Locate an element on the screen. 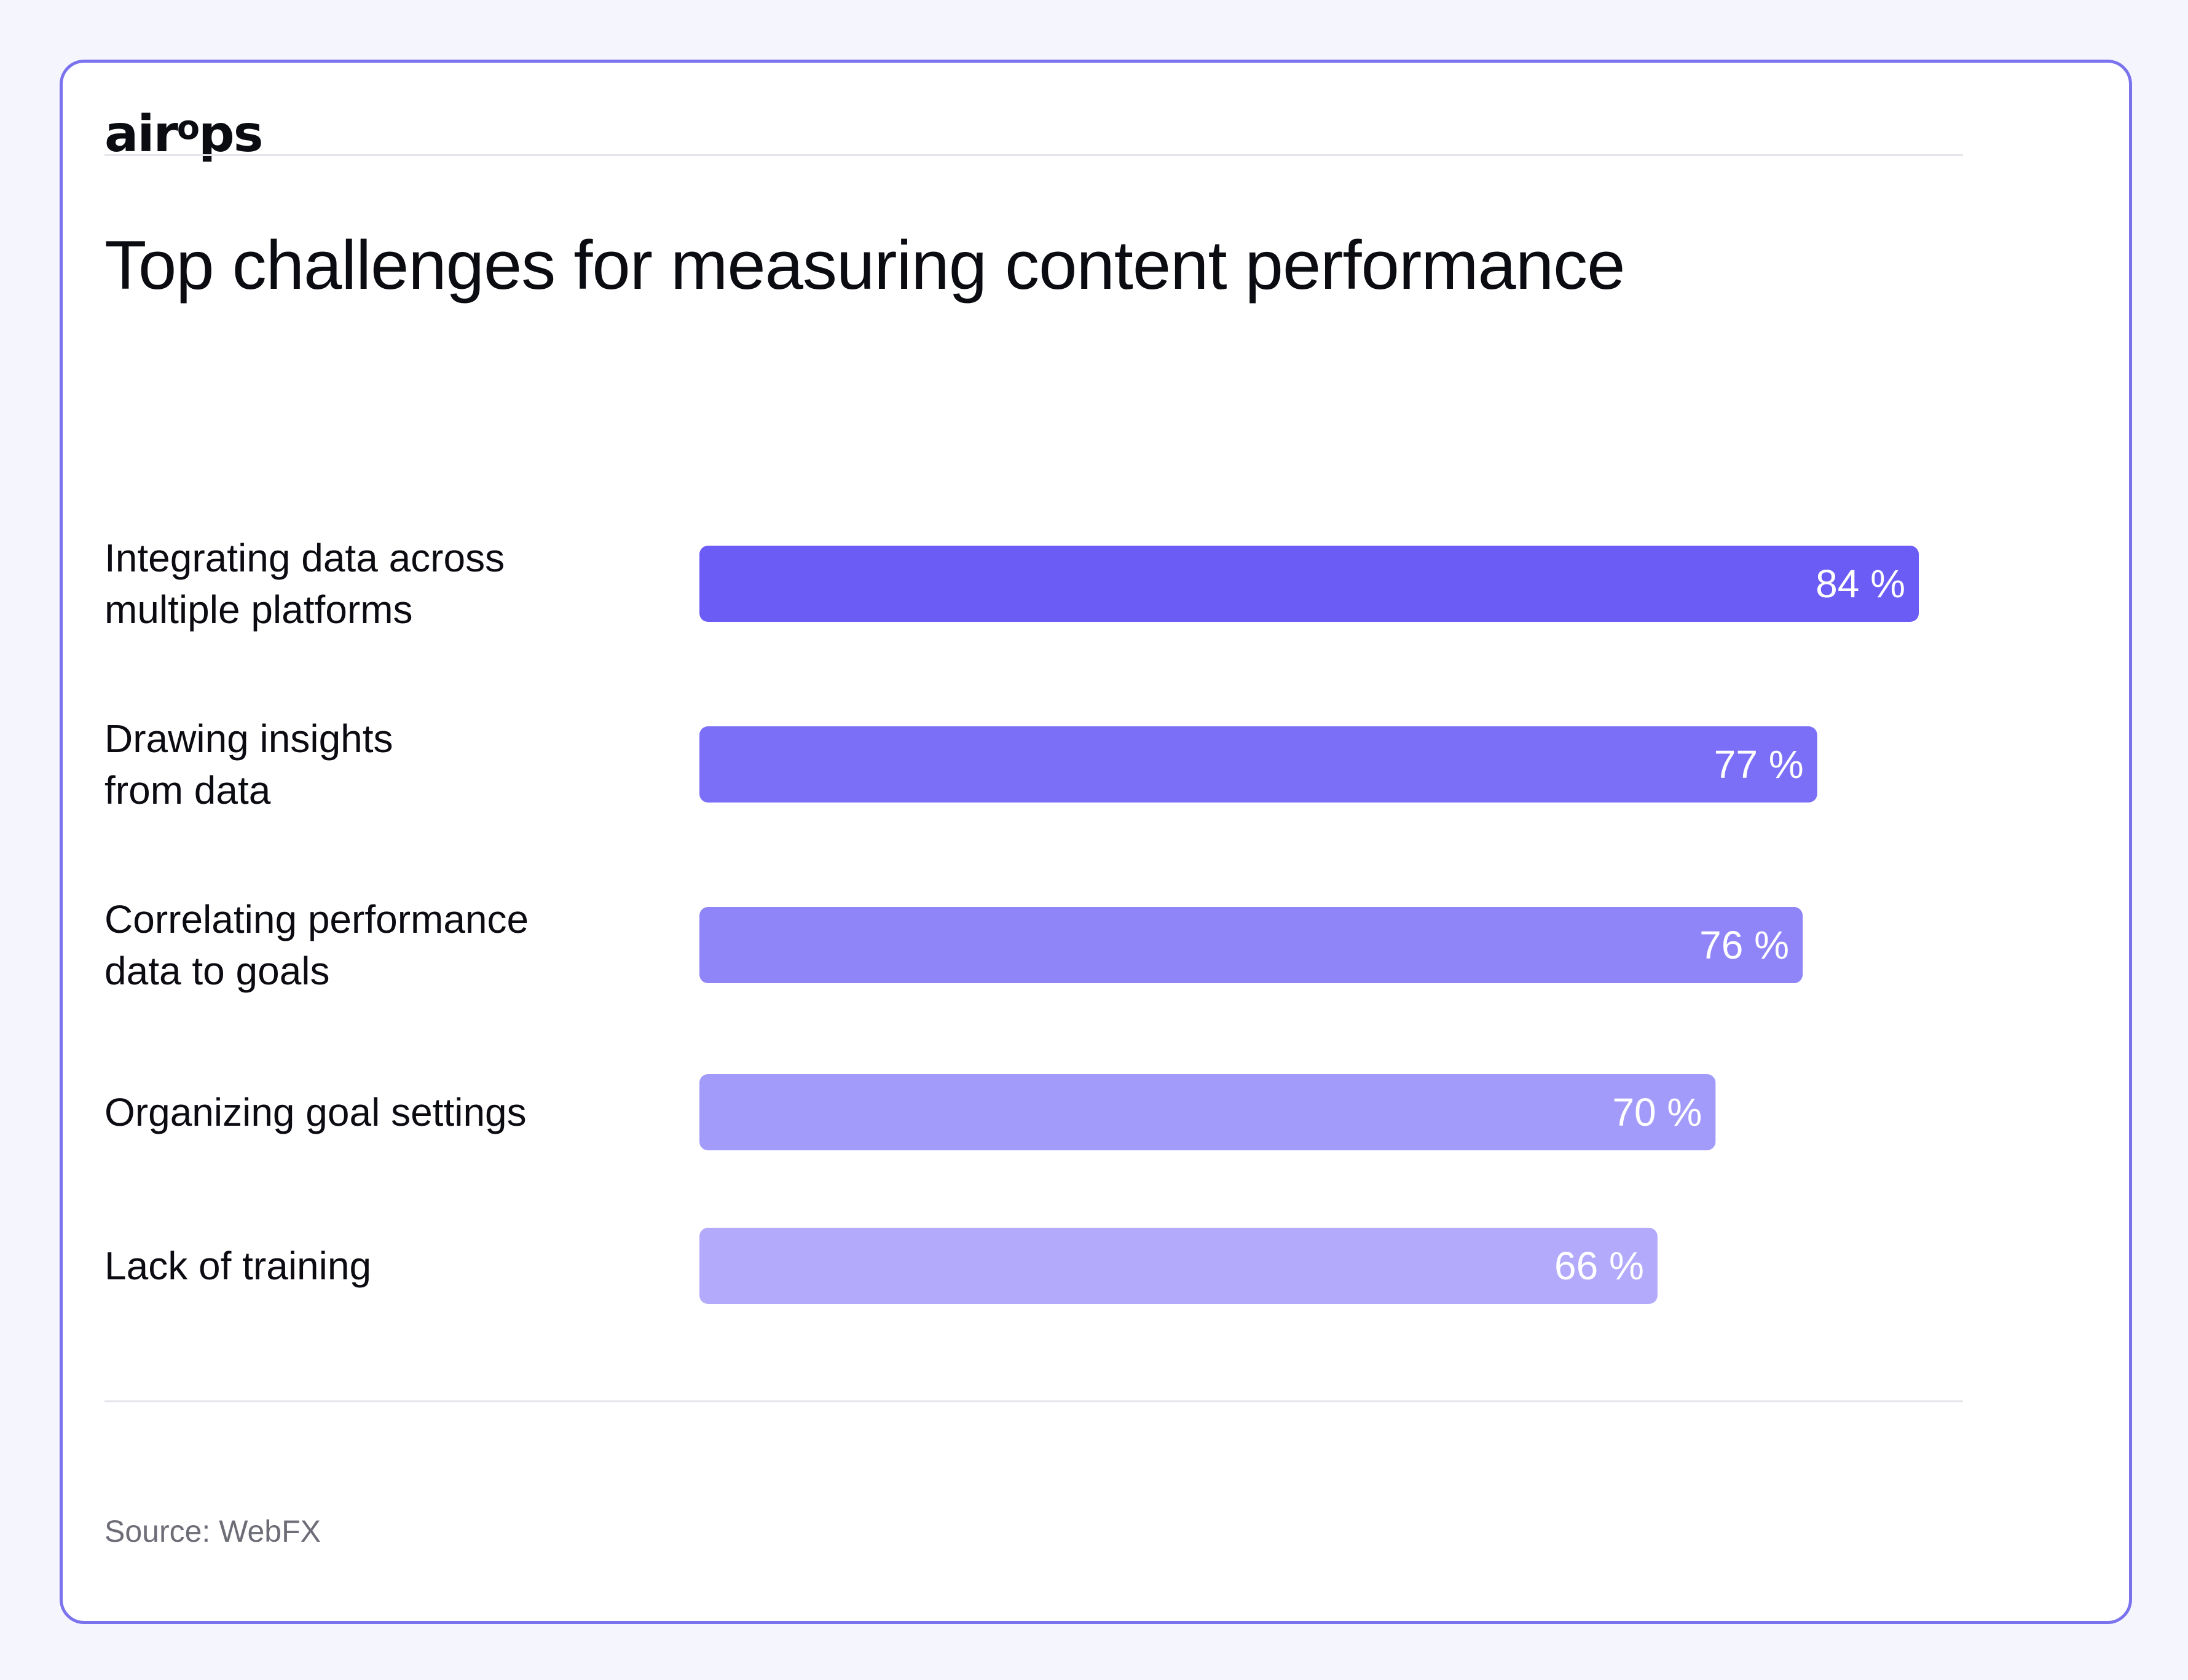  bar-value-label-4: 70 % is located at coordinates (1657, 1112).